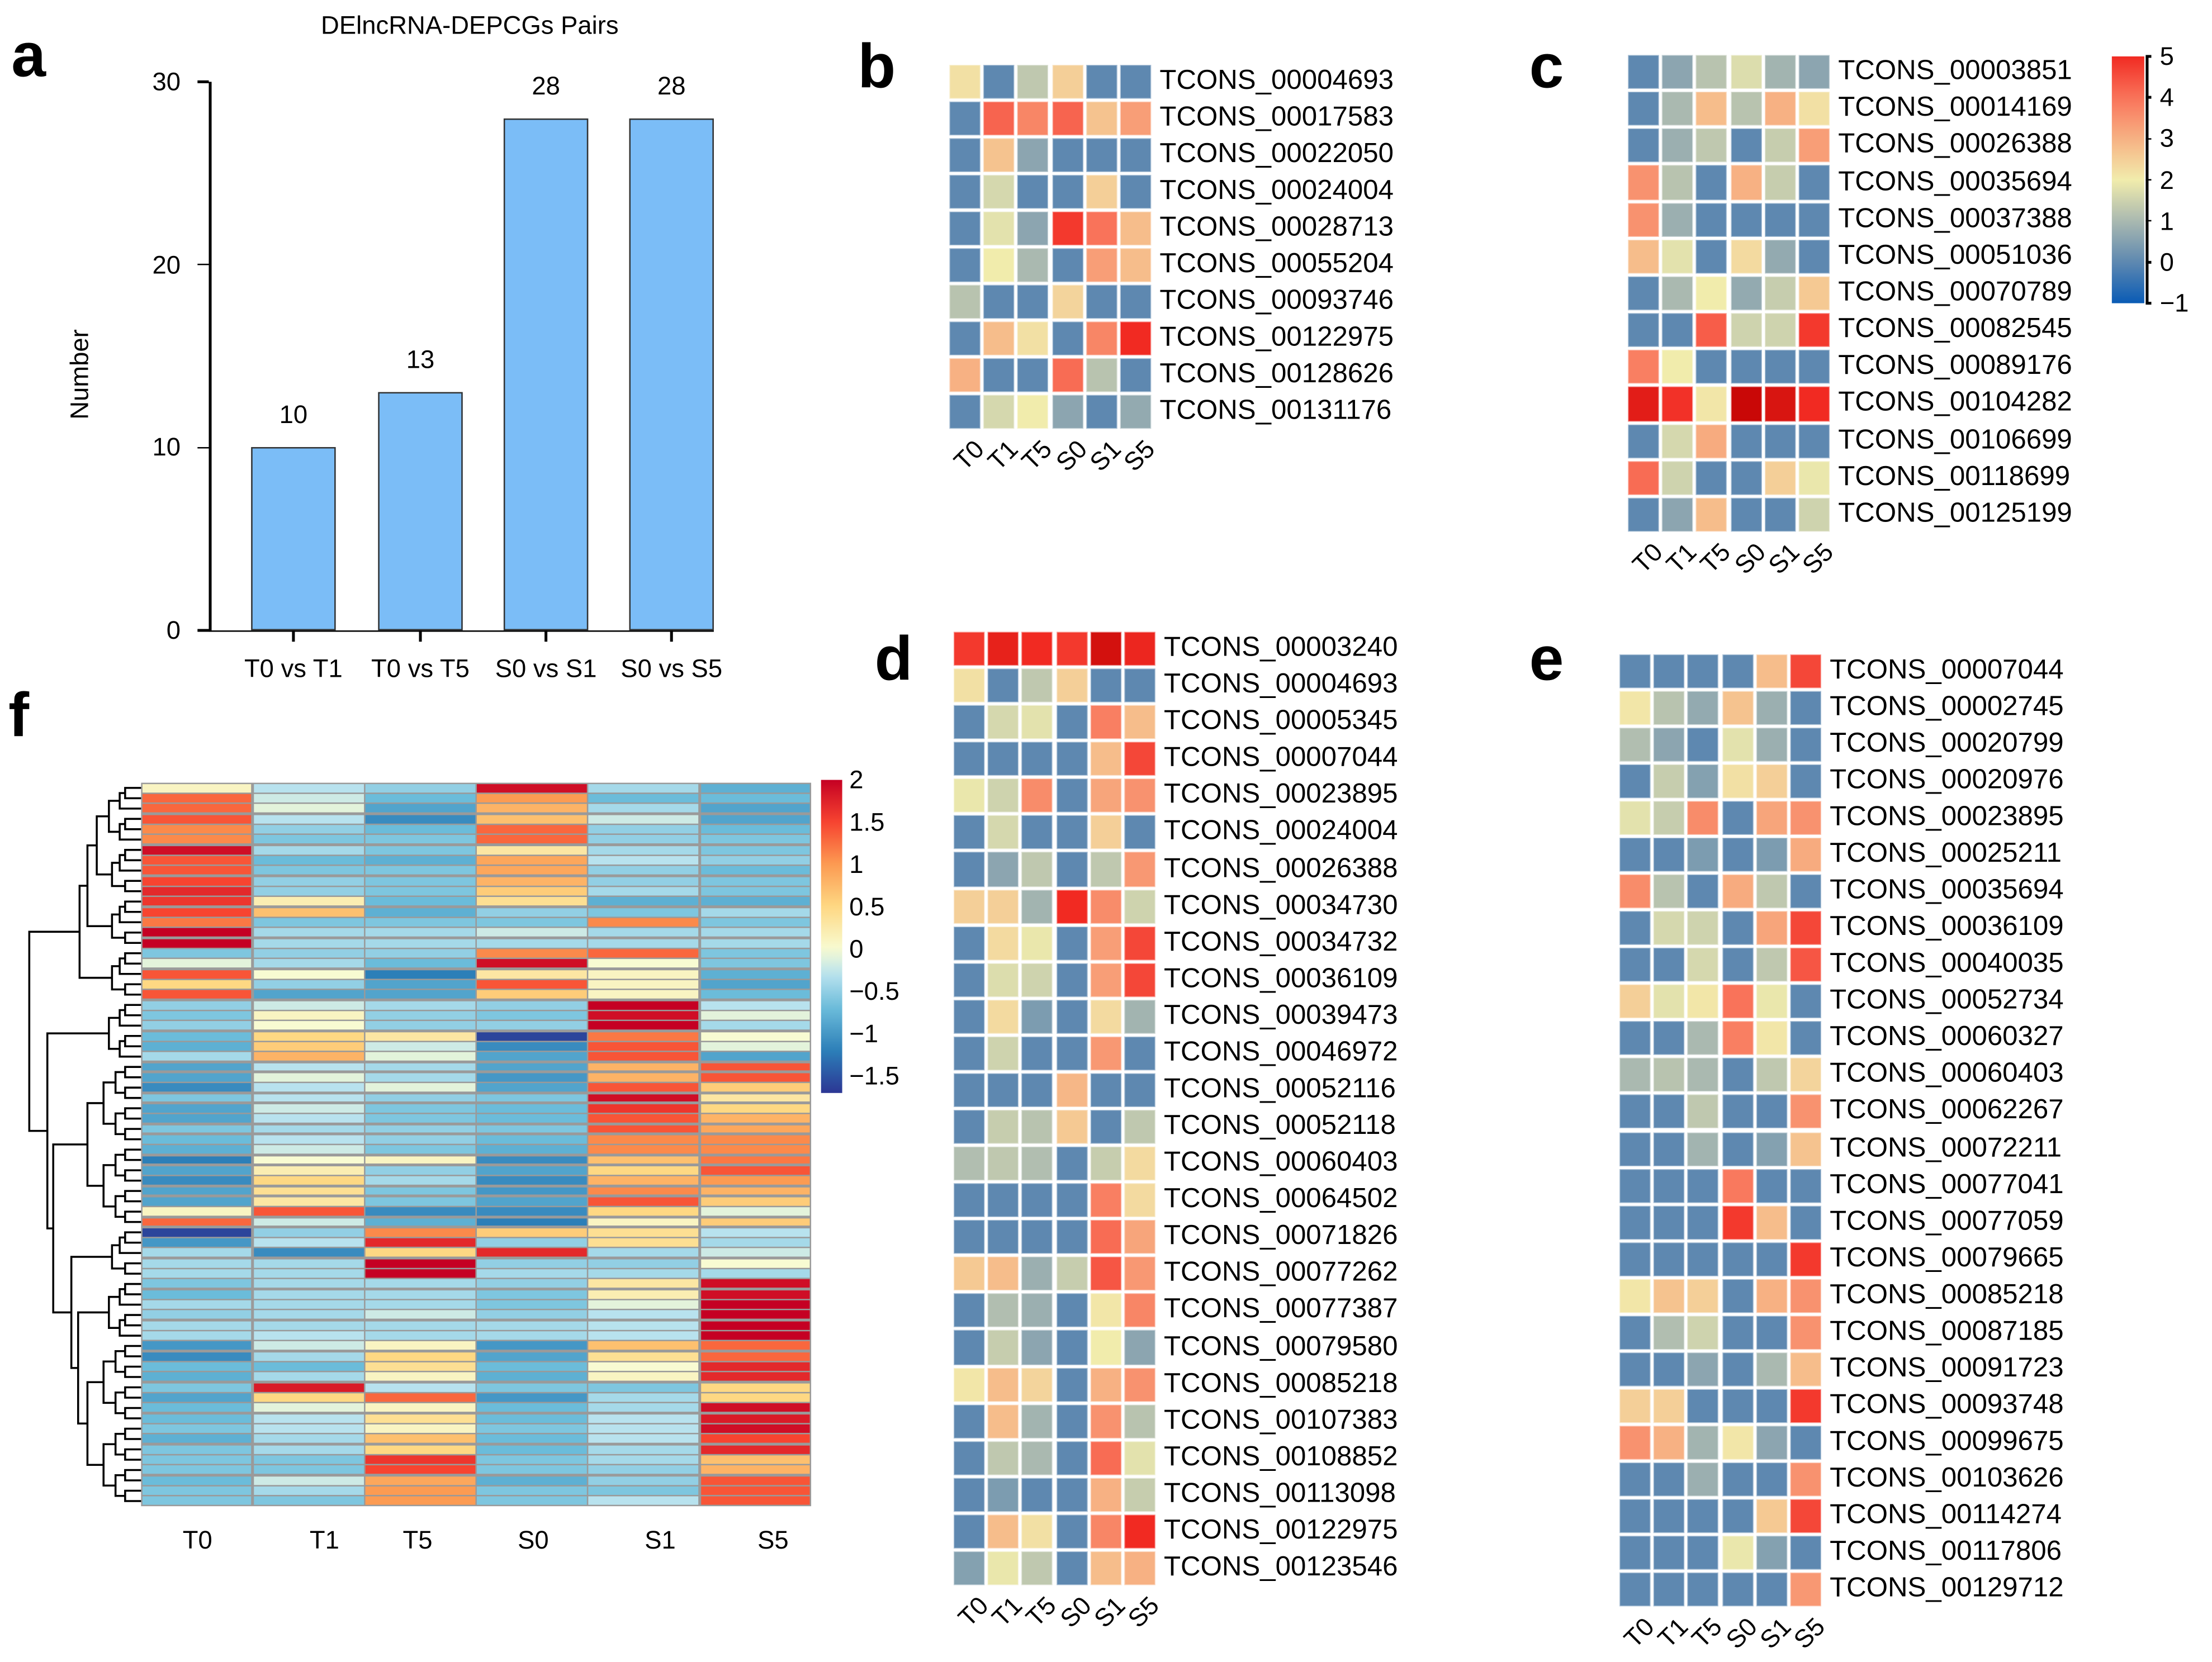  What do you see at coordinates (877, 67) in the screenshot?
I see `panel-label-b: b` at bounding box center [877, 67].